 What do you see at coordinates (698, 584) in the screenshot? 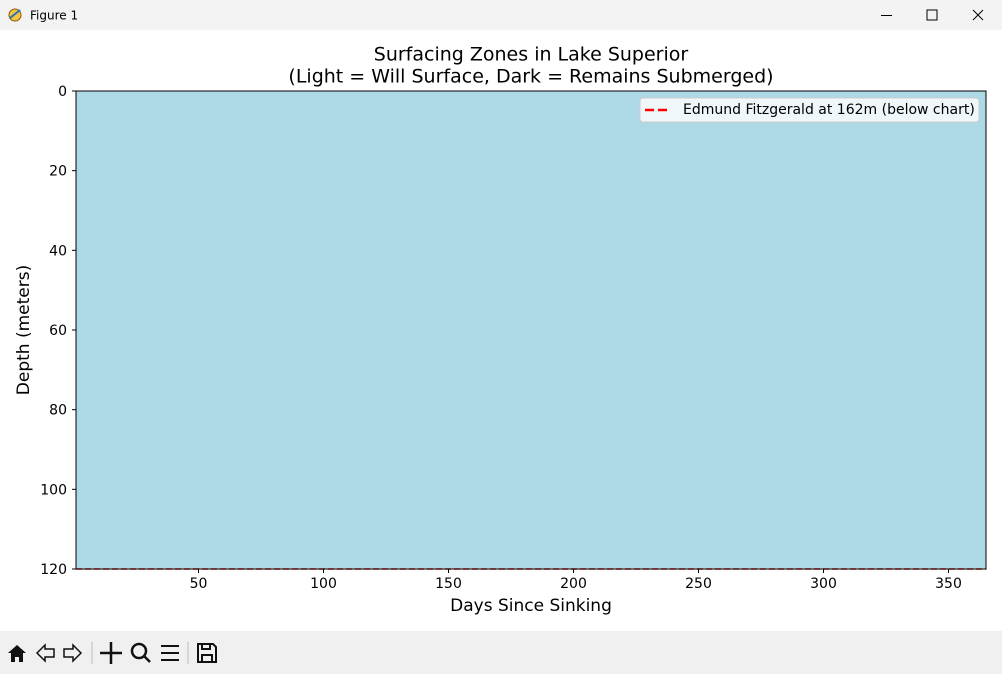
I see `x-tick-label: 250` at bounding box center [698, 584].